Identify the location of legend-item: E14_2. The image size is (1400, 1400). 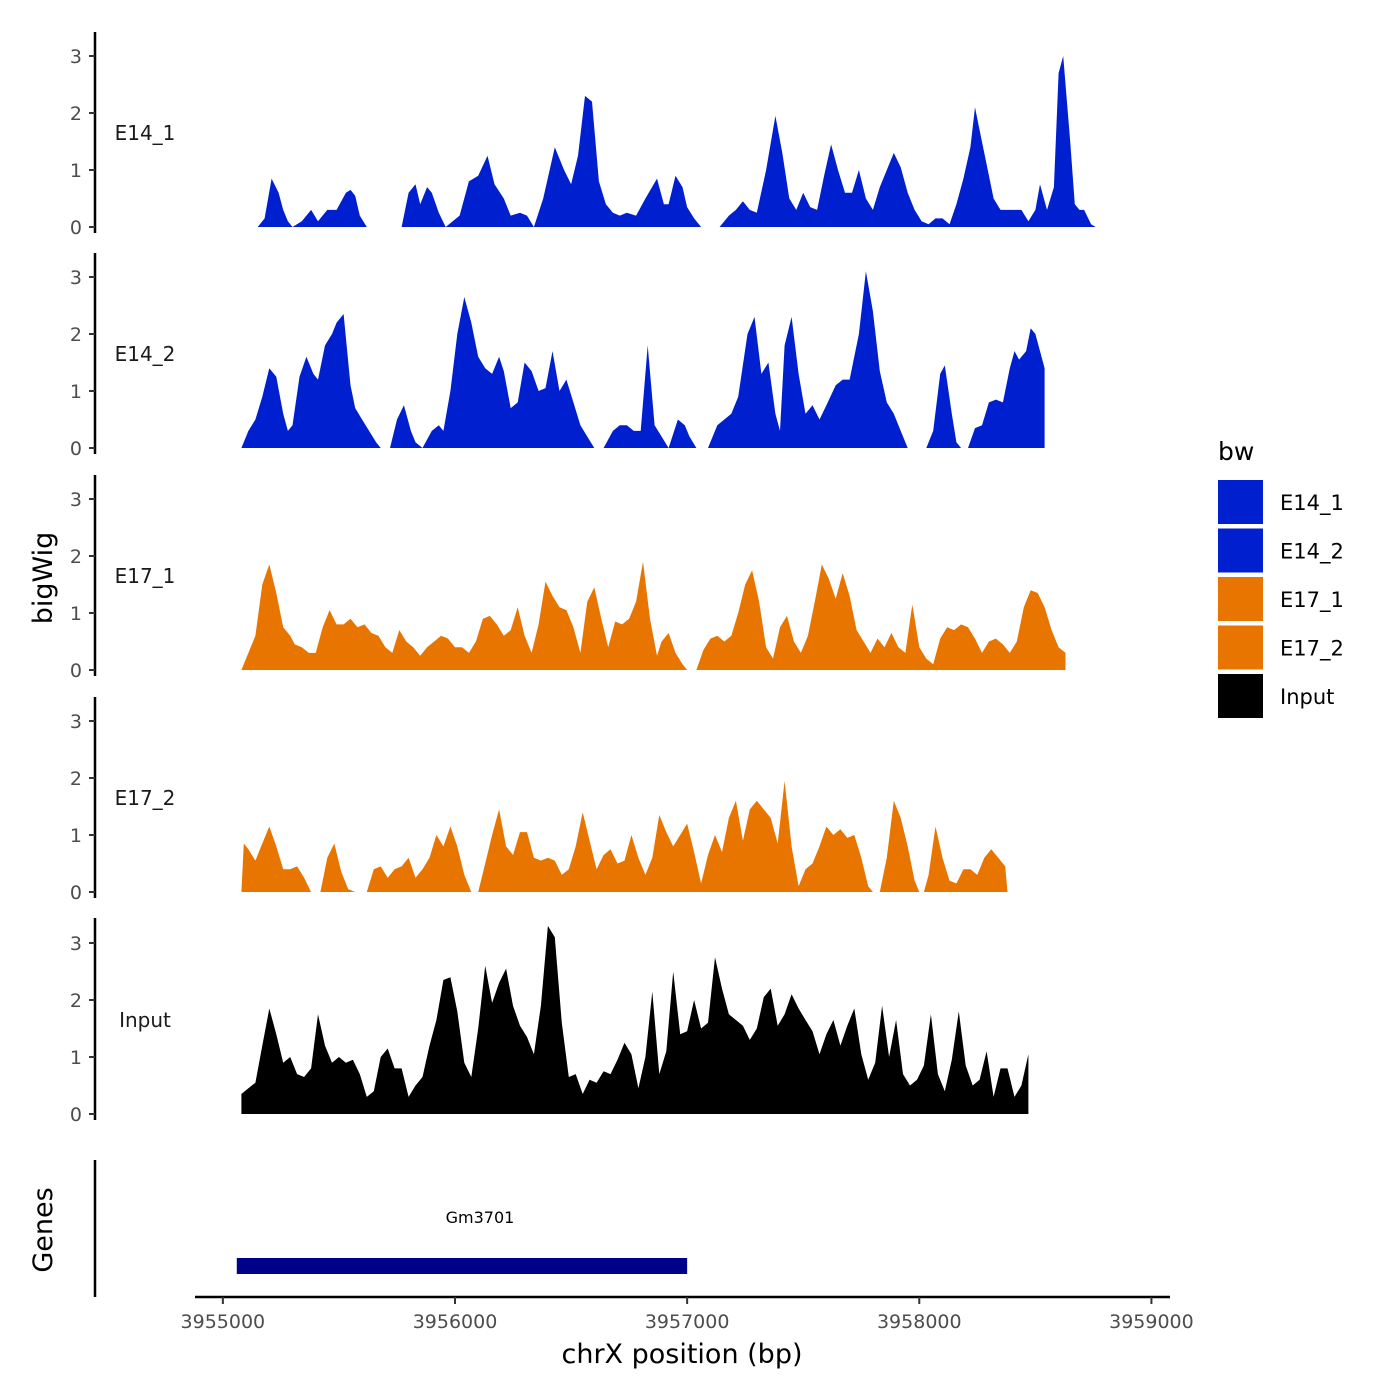
(1281, 550).